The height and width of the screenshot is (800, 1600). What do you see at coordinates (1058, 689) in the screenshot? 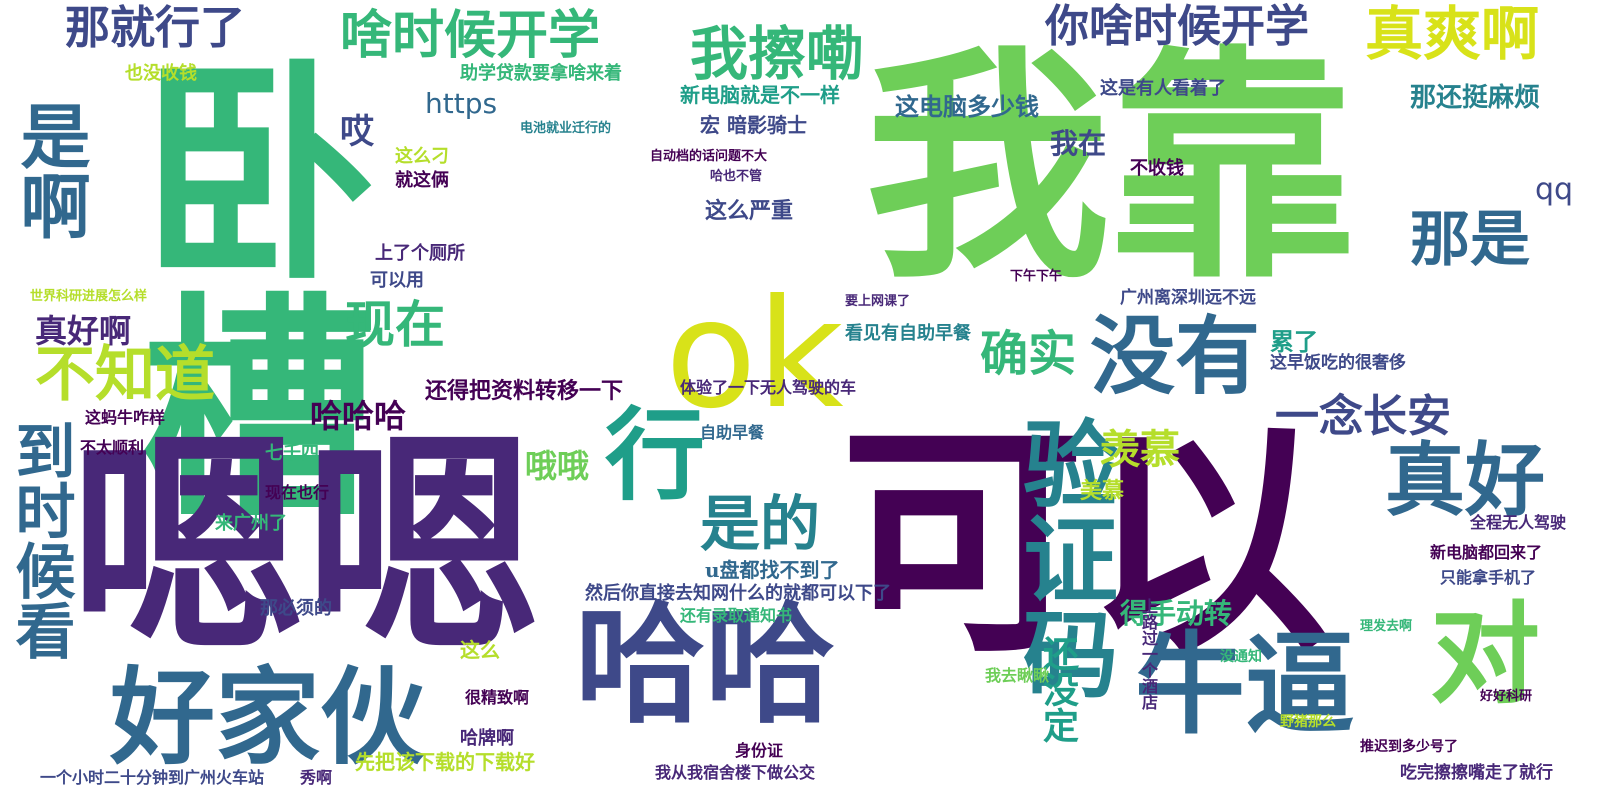
I see `word: 还没定` at bounding box center [1058, 689].